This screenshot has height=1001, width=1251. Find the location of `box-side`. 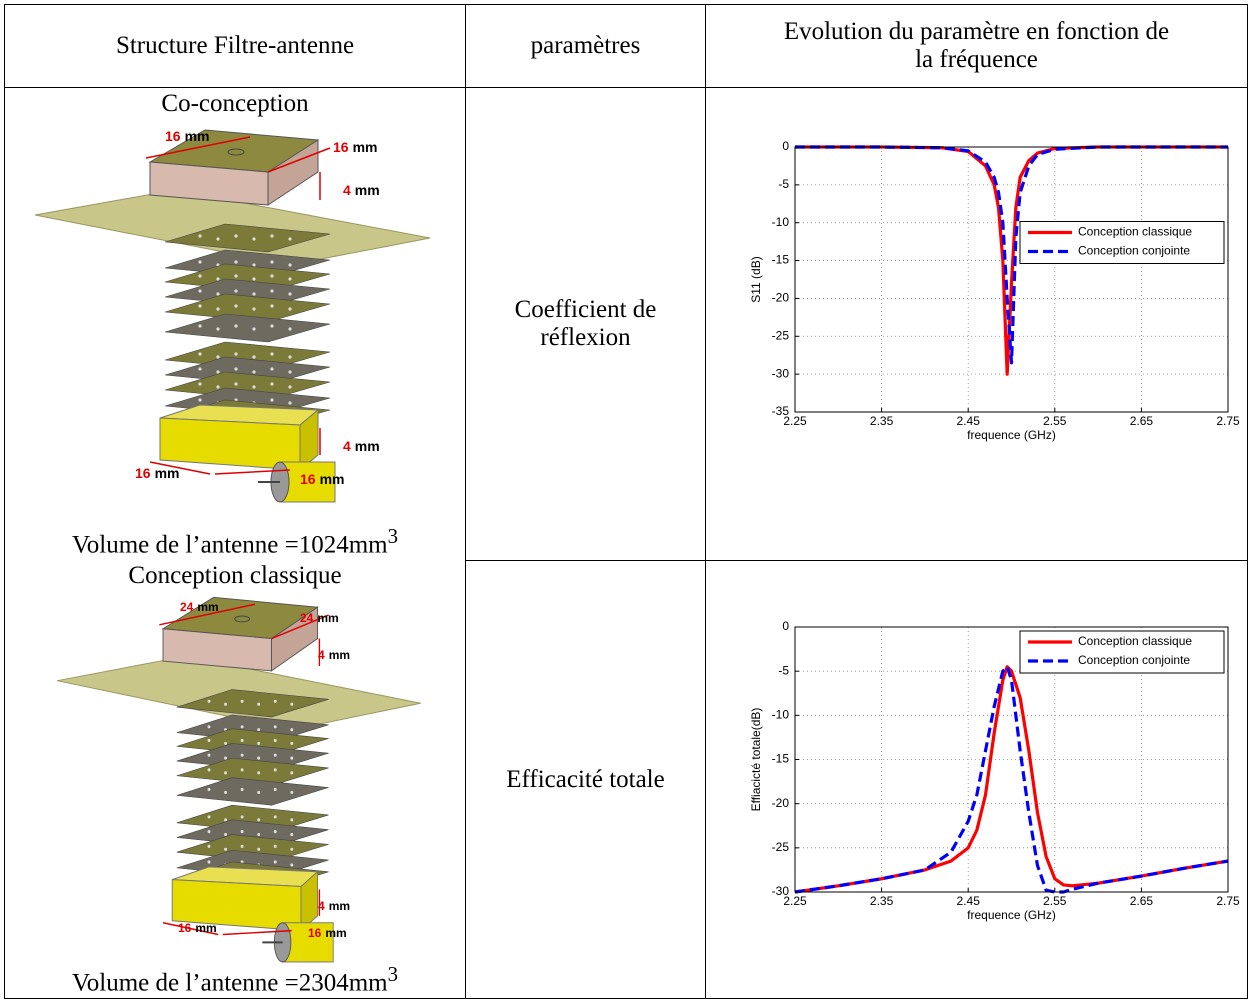

box-side is located at coordinates (295, 639).